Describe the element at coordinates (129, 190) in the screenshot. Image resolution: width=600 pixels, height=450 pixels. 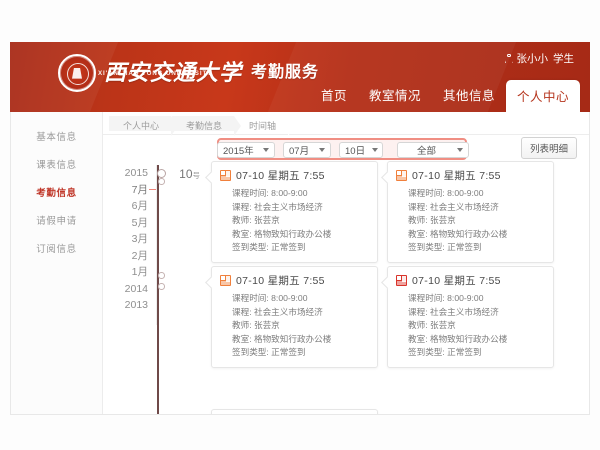
I see `month-rail-item-selected: 7月` at that location.